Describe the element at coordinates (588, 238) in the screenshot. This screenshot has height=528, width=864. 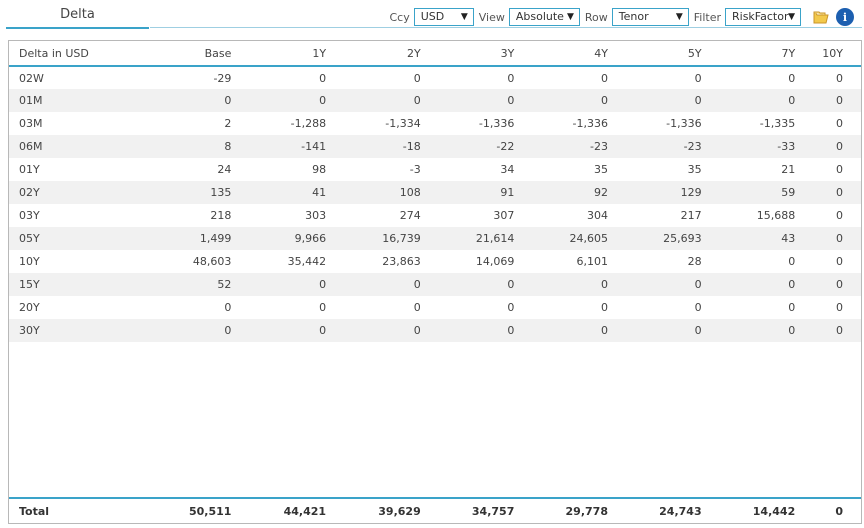
I see `table-cell: 24,605` at that location.